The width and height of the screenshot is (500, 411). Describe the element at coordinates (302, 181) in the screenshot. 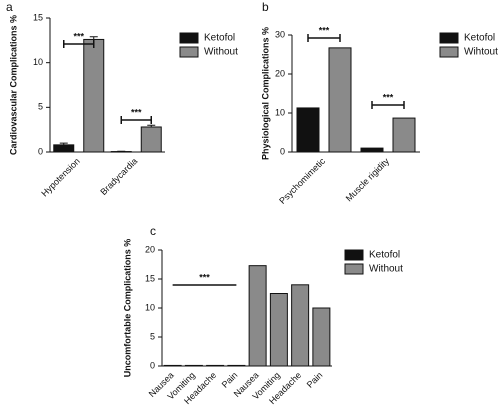

I see `x-tick-label: Psychomimetic` at that location.